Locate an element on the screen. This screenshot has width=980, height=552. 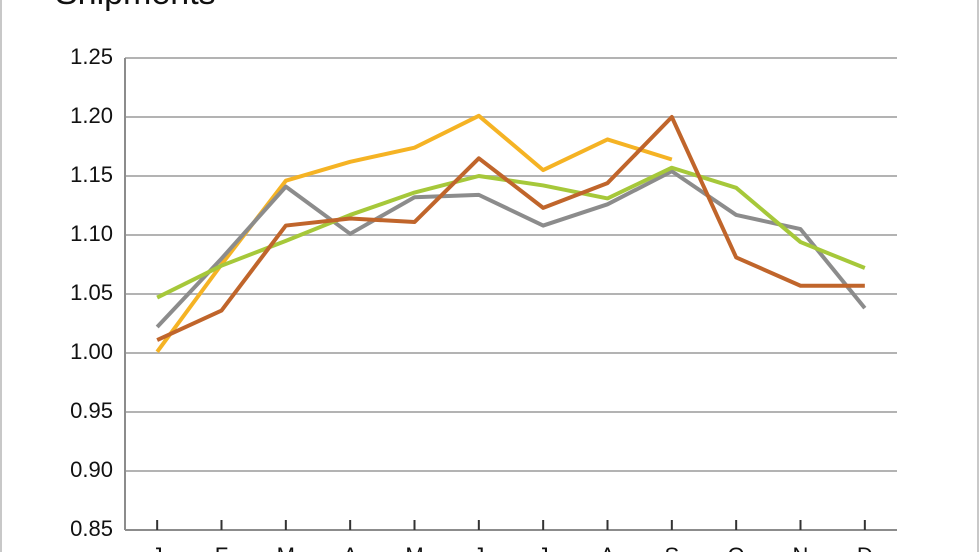
y-tick-label: 1.20 is located at coordinates (91, 115).